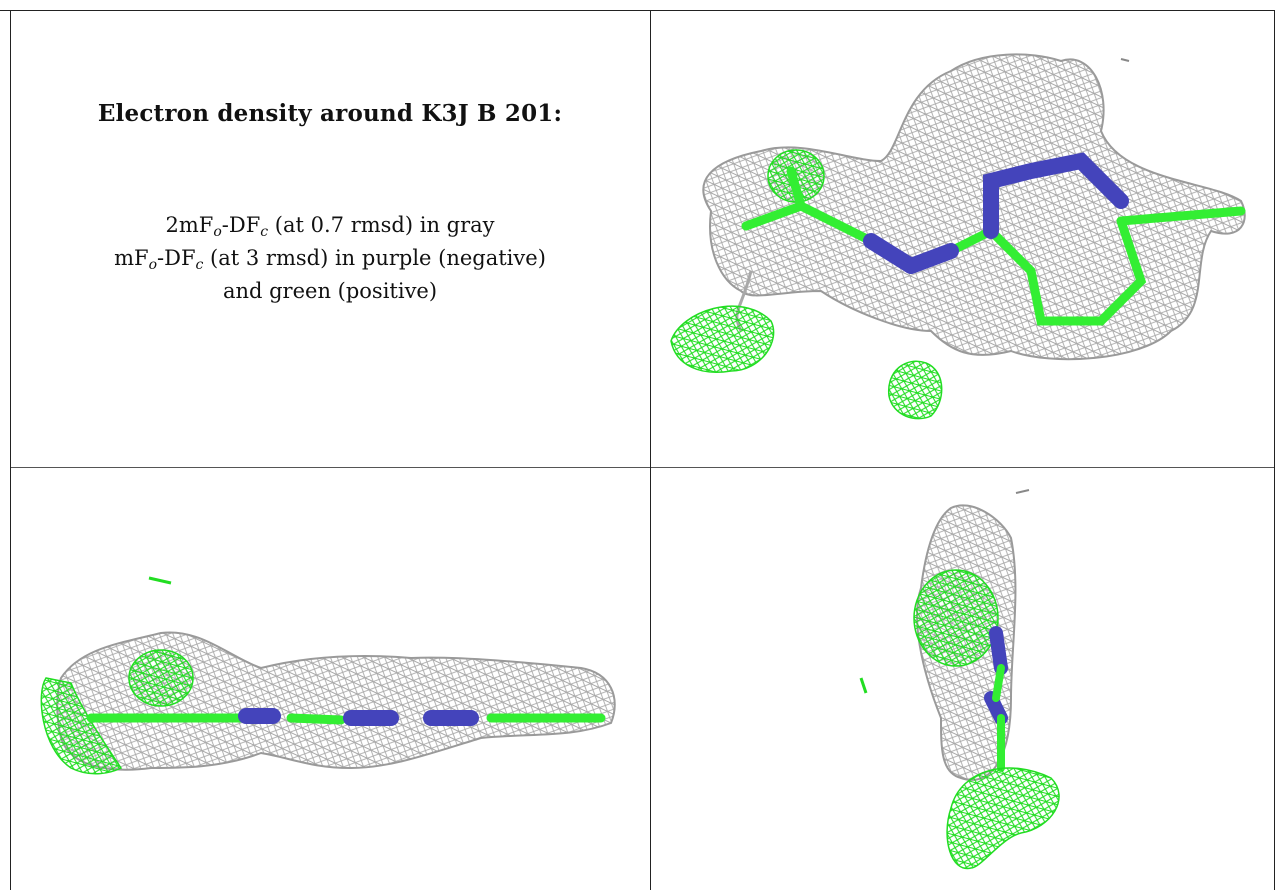 This screenshot has height=890, width=1275. I want to click on line1-sub1: o, so click(217, 232).